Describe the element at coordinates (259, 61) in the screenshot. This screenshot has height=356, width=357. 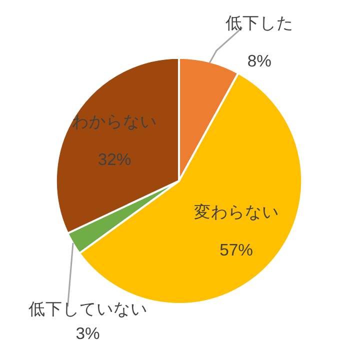
I see `data-label: 8%` at that location.